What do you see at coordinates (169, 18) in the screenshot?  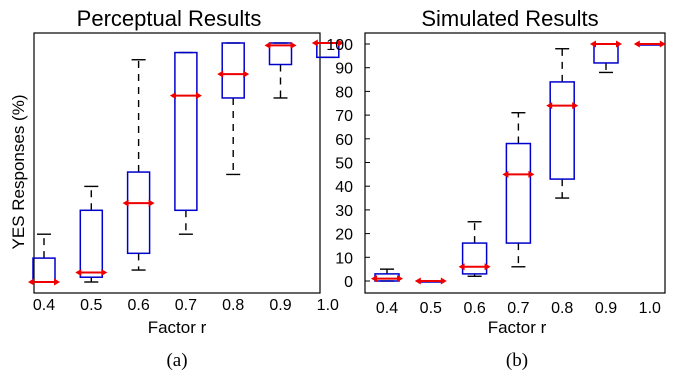 I see `chart-title: Perceptual Results` at bounding box center [169, 18].